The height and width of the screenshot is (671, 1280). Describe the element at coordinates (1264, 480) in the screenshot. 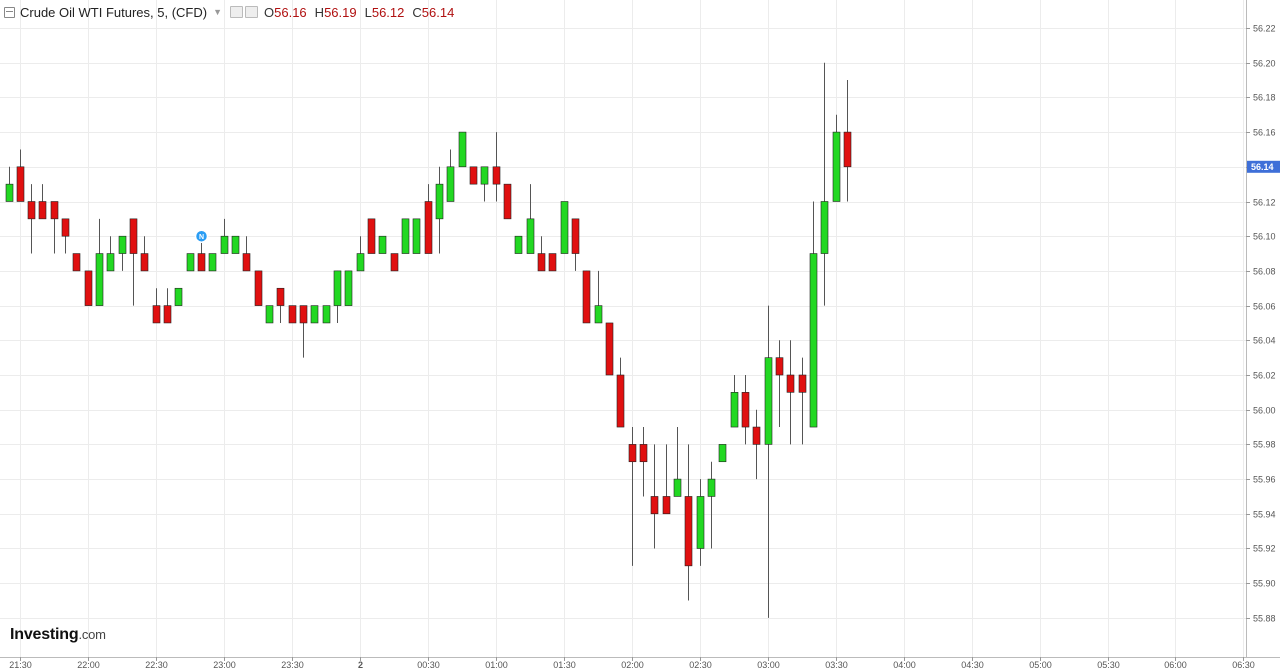

I see `y-tick-label: 55.96` at that location.